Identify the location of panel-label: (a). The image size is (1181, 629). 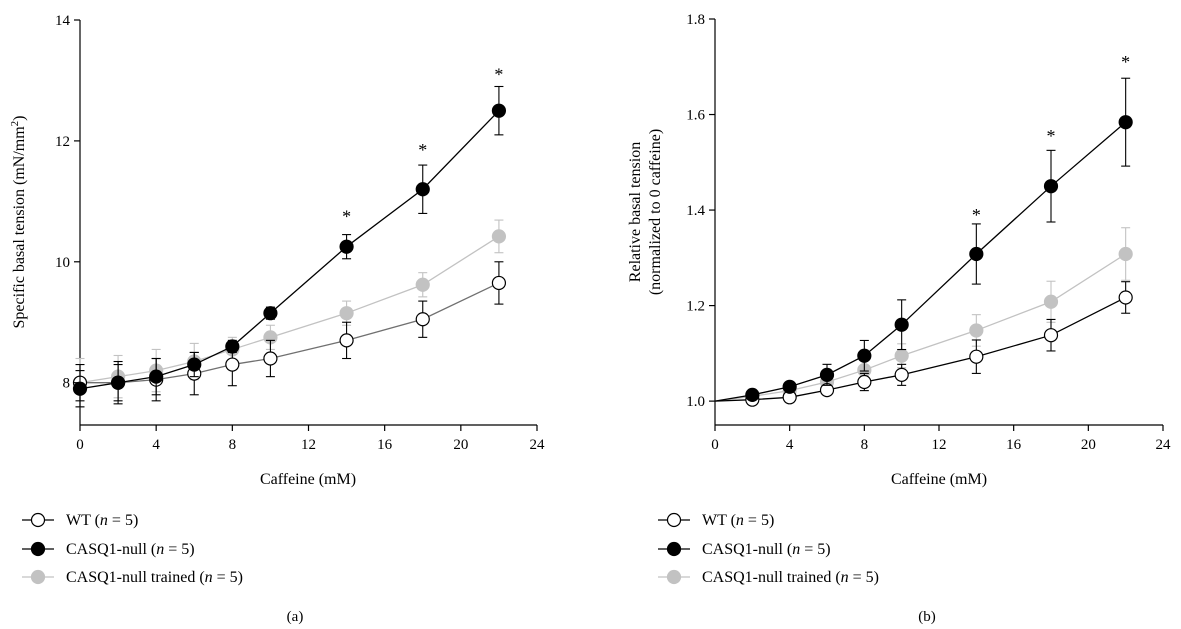
(295, 617).